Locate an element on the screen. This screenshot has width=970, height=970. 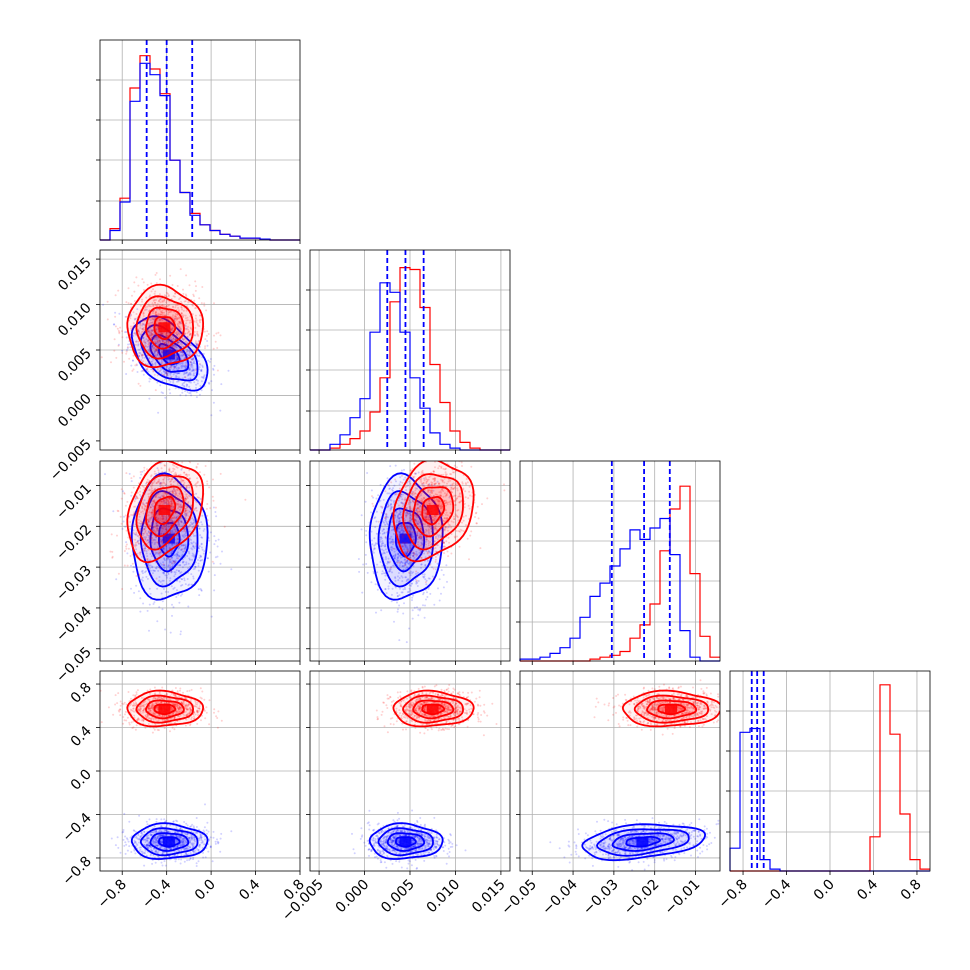
y-tick-label: 0.005 is located at coordinates (75, 366).